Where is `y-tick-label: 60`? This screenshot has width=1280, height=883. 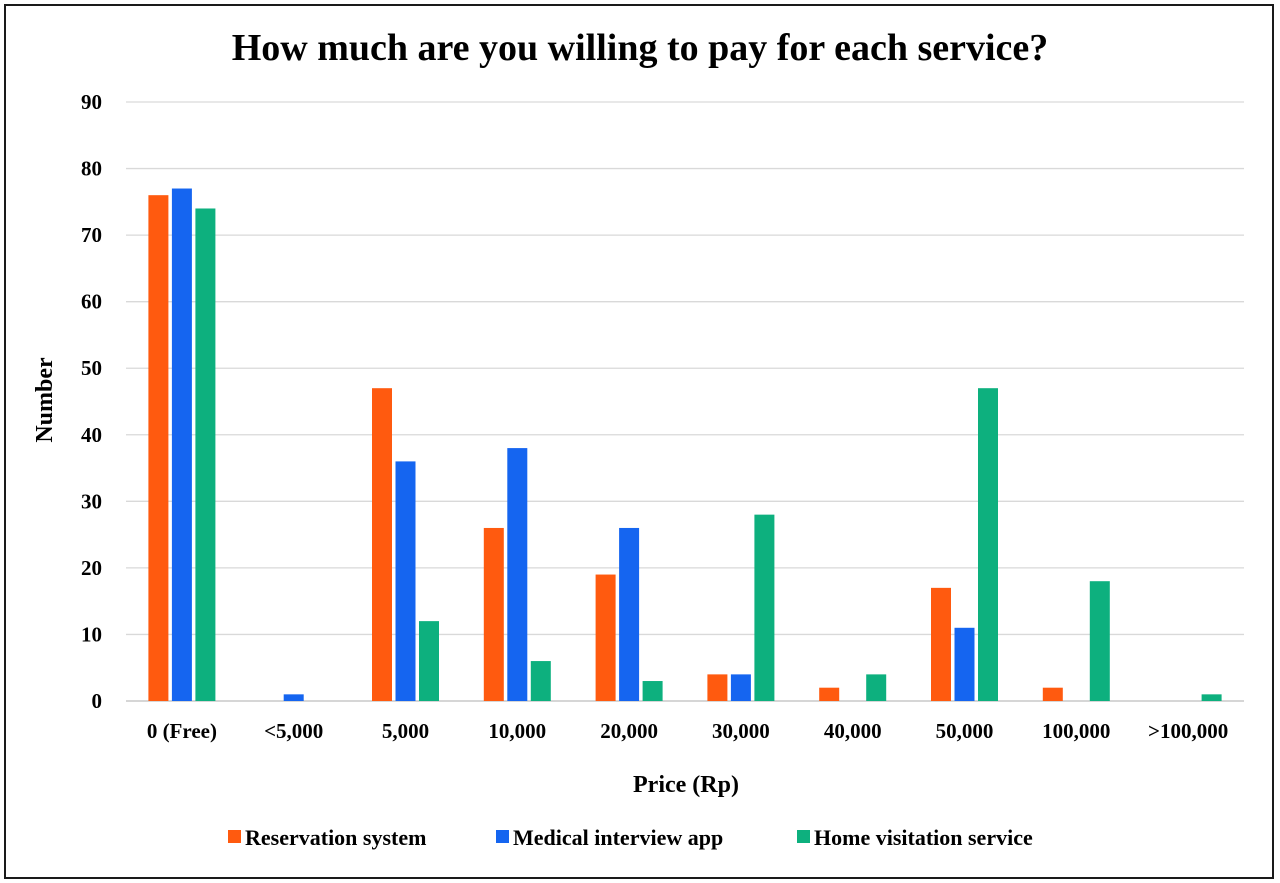 y-tick-label: 60 is located at coordinates (91, 302).